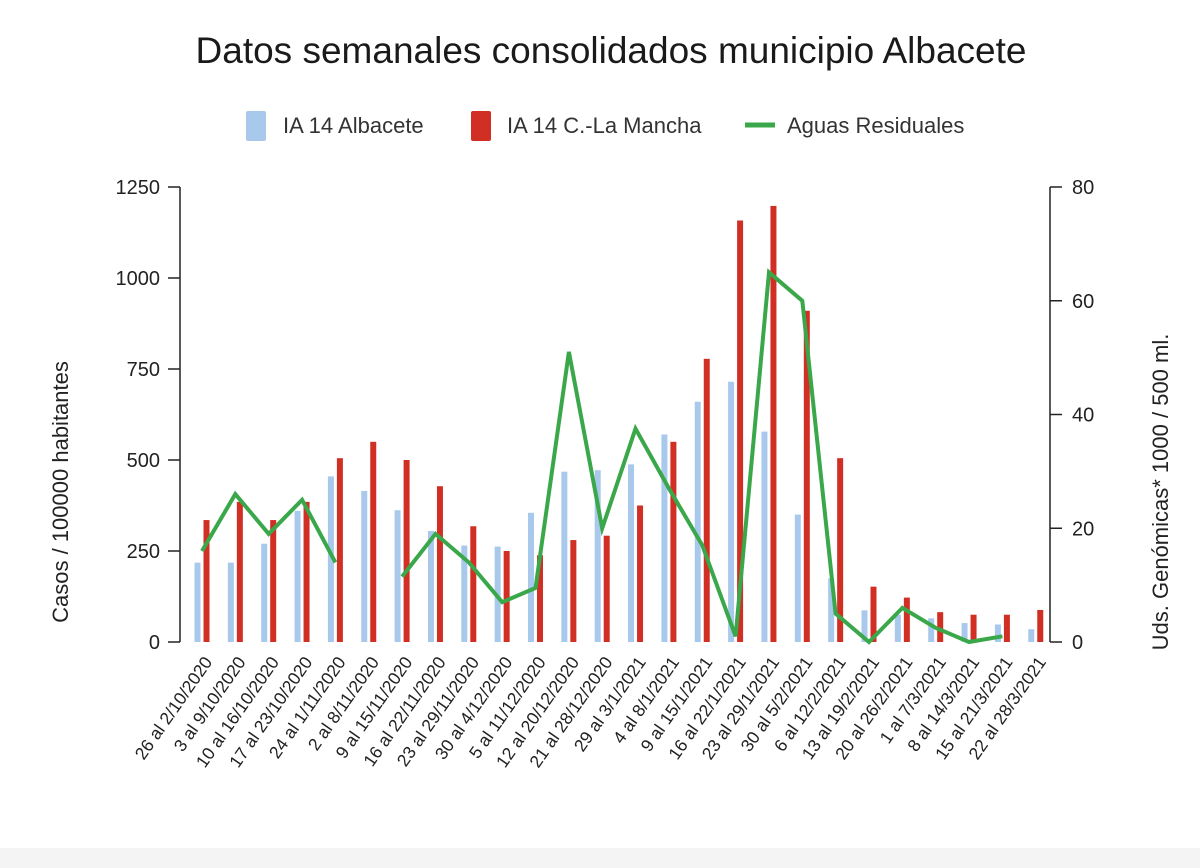 Image resolution: width=1200 pixels, height=868 pixels. What do you see at coordinates (353, 125) in the screenshot?
I see `legend-label-albacete: IA 14 Albacete` at bounding box center [353, 125].